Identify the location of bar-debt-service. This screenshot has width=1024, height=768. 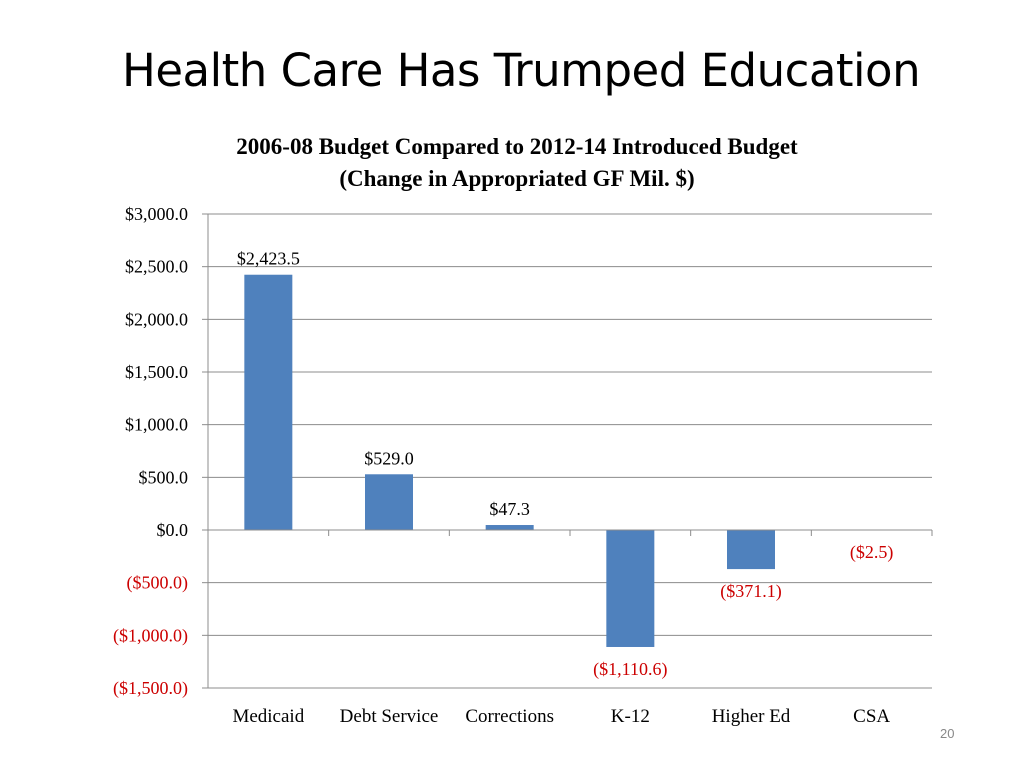
(389, 502).